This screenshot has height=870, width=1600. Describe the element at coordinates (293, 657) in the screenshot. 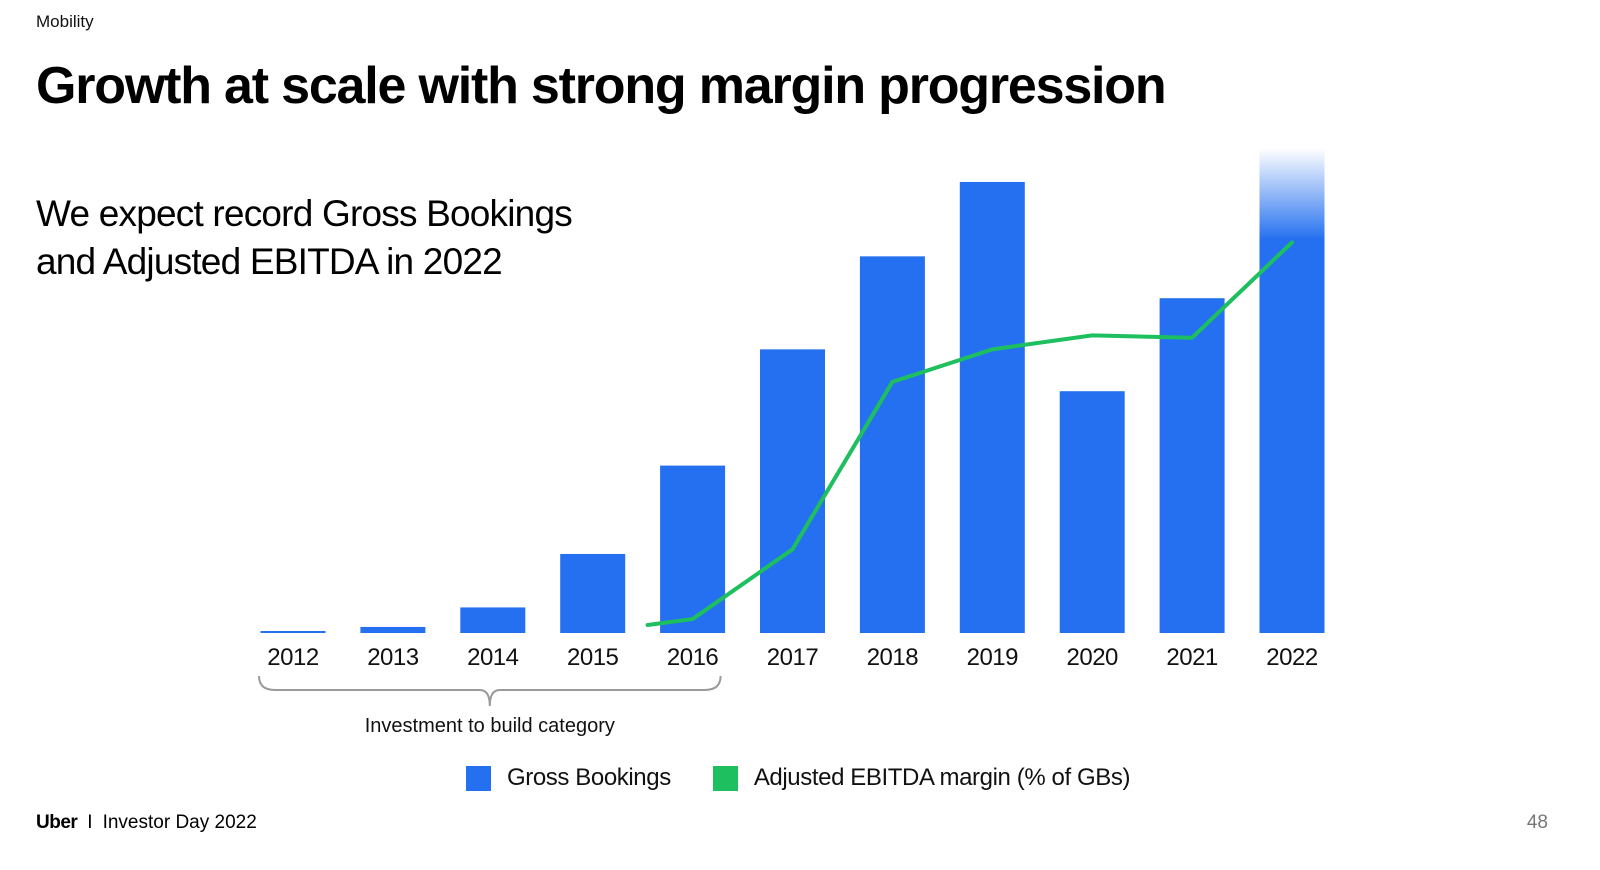

I see `x-tick-2012: 2012` at that location.